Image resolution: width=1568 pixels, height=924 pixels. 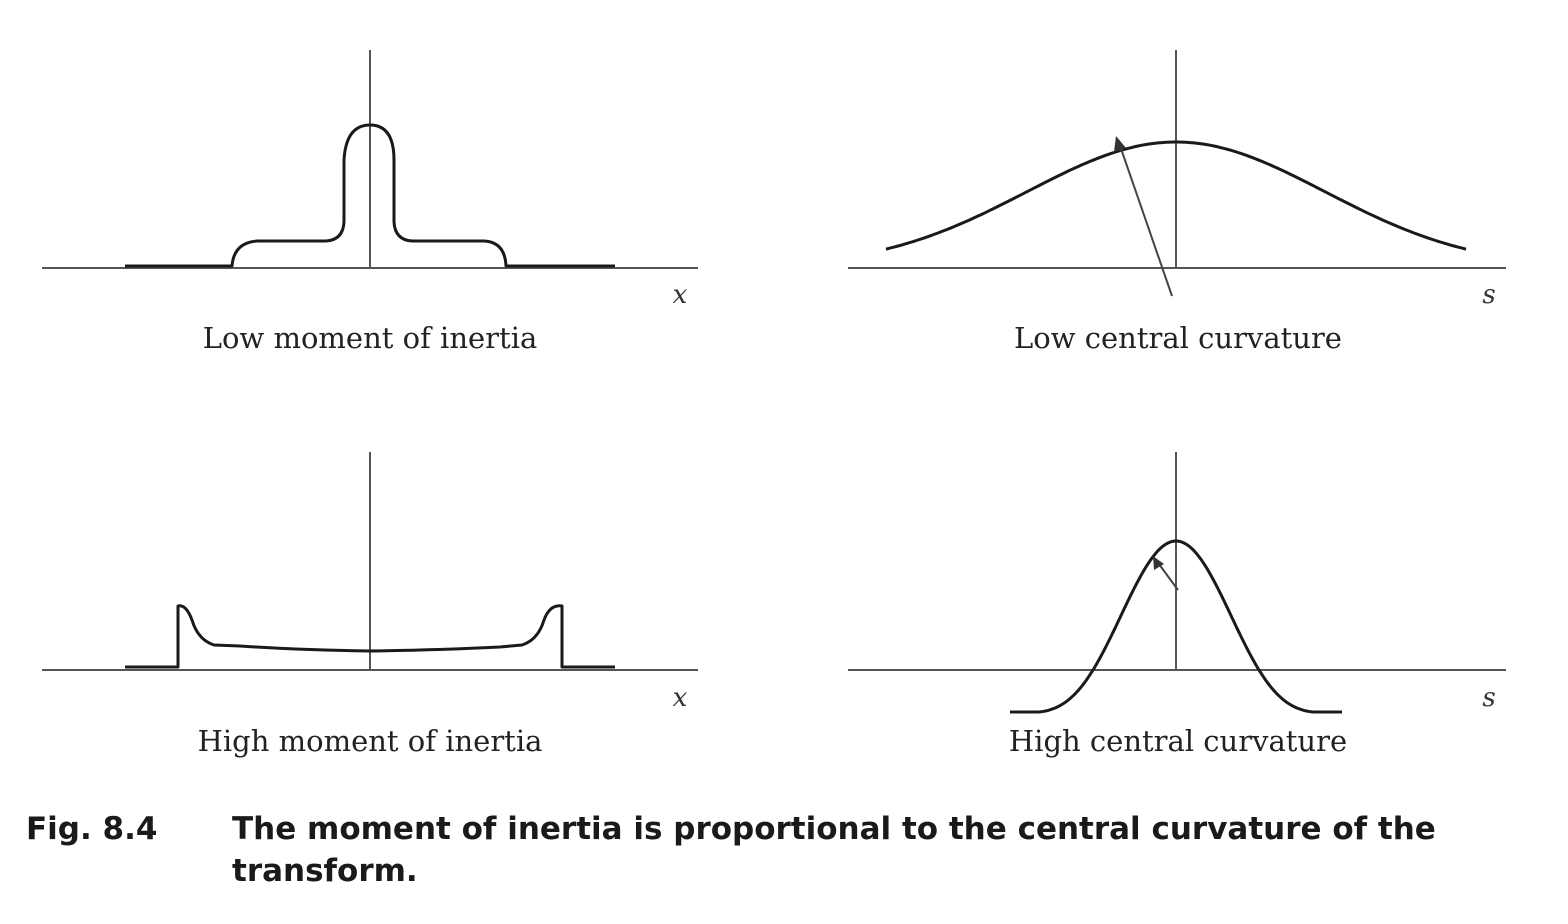 What do you see at coordinates (370, 338) in the screenshot?
I see `panel-caption: Low moment of inertia` at bounding box center [370, 338].